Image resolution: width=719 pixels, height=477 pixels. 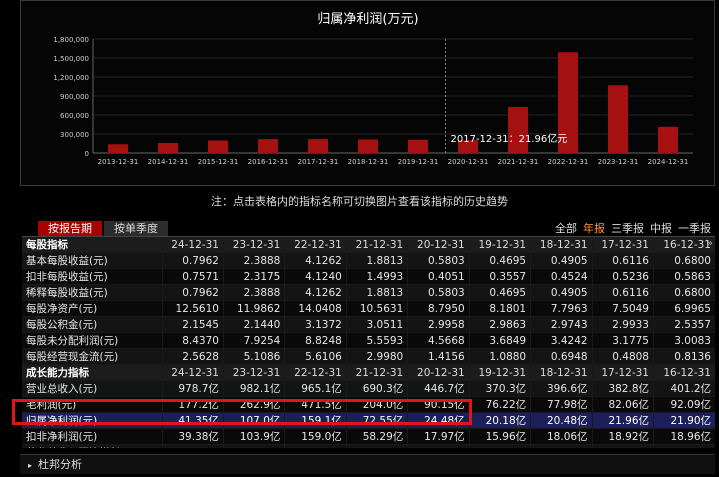 What do you see at coordinates (70, 229) in the screenshot?
I see `tab-report-period: 按报告期` at bounding box center [70, 229].